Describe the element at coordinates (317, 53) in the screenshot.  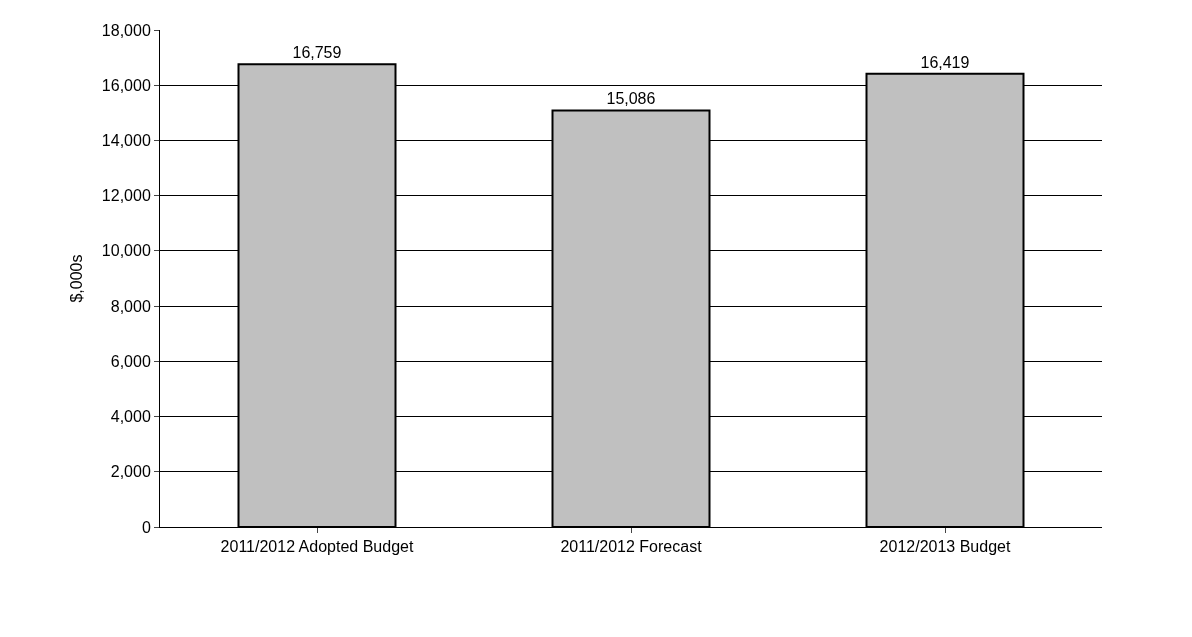
I see `data-label: 16,759` at that location.